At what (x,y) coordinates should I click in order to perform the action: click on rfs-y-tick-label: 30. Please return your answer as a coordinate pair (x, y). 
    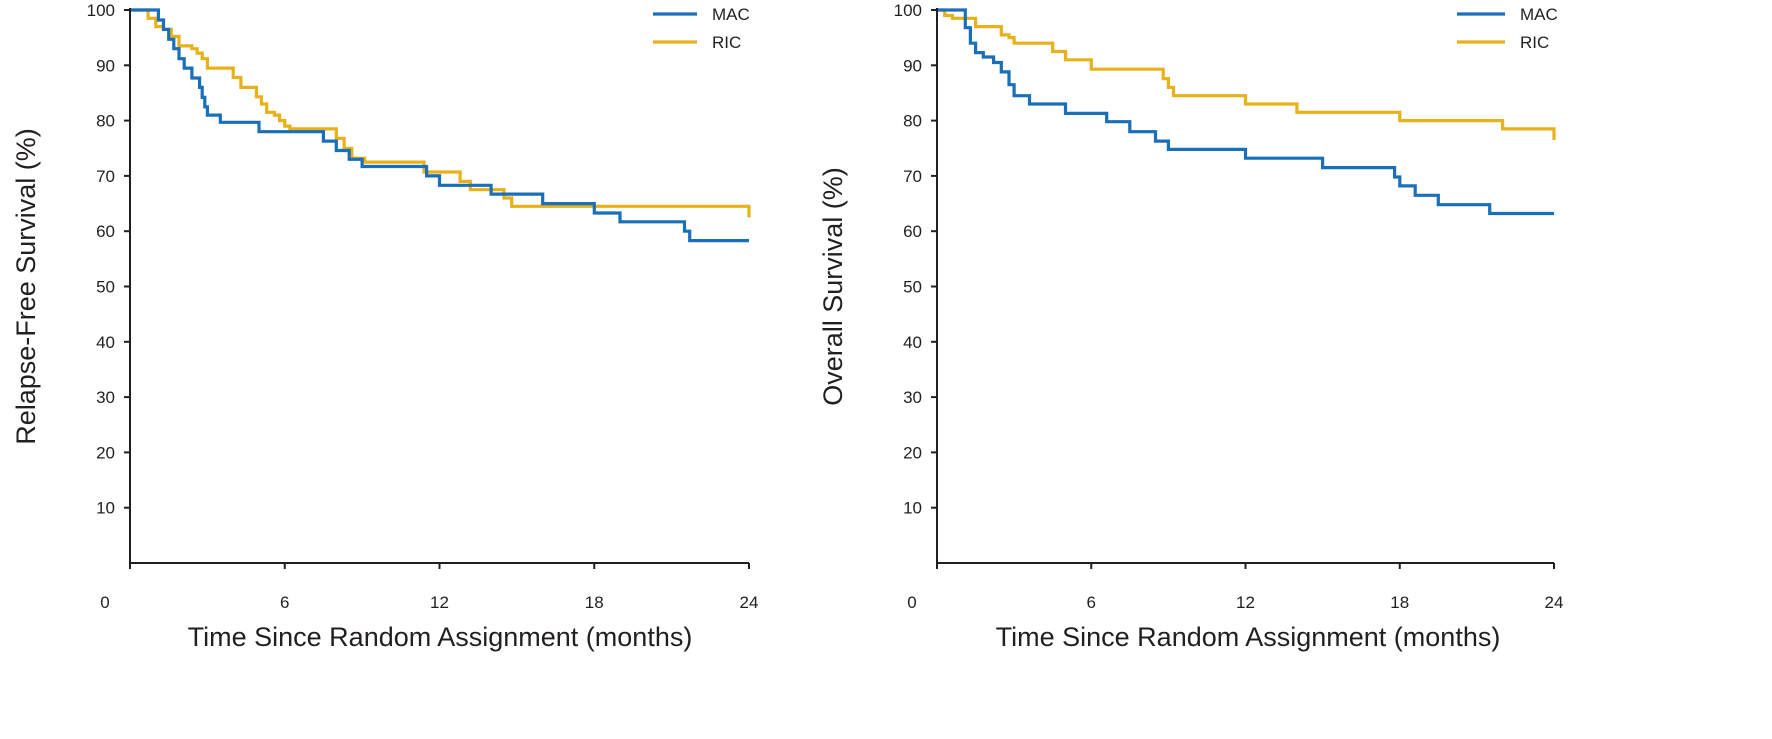
    Looking at the image, I should click on (105, 397).